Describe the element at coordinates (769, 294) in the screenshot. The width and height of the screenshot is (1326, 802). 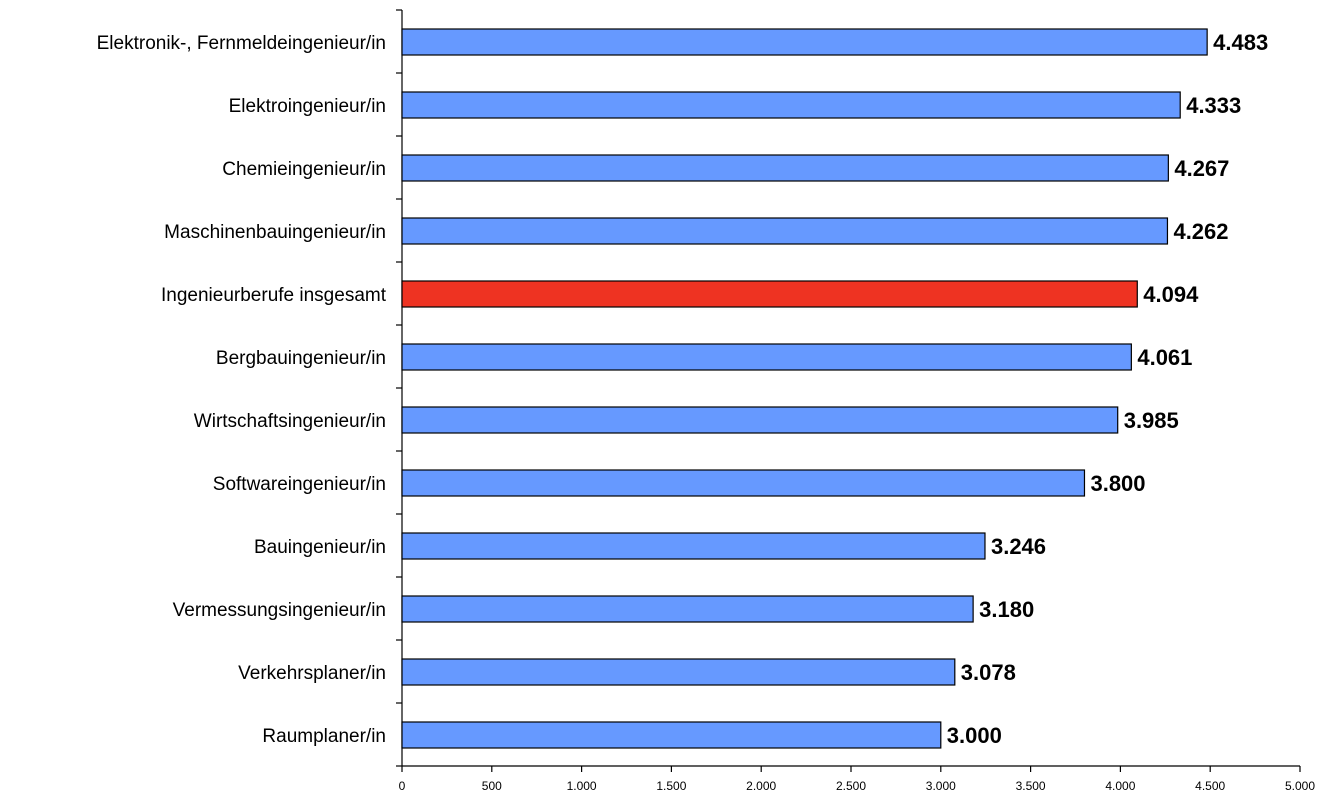
I see `bar-highlight` at that location.